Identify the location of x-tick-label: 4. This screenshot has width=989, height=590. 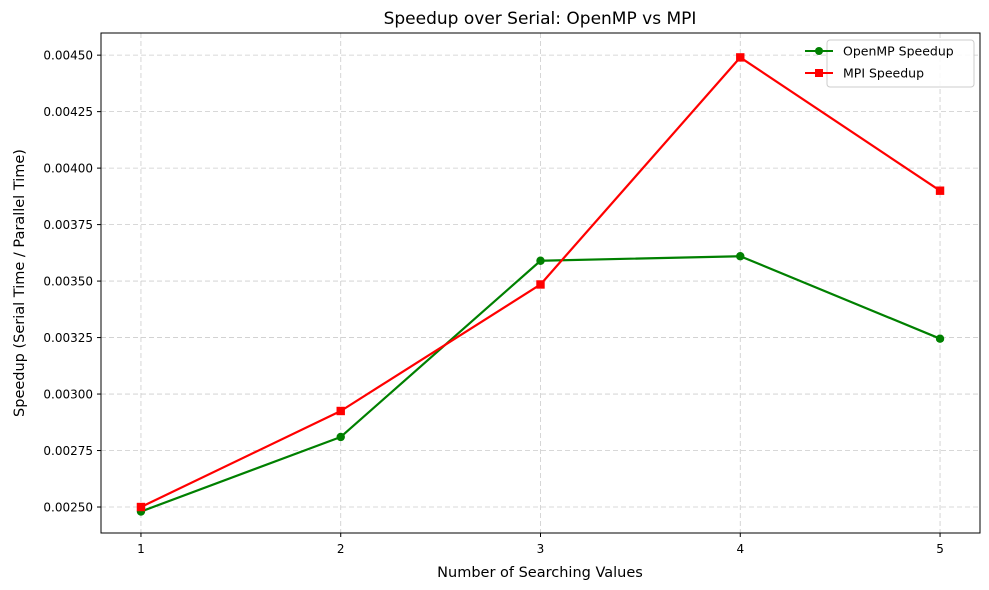
(740, 549).